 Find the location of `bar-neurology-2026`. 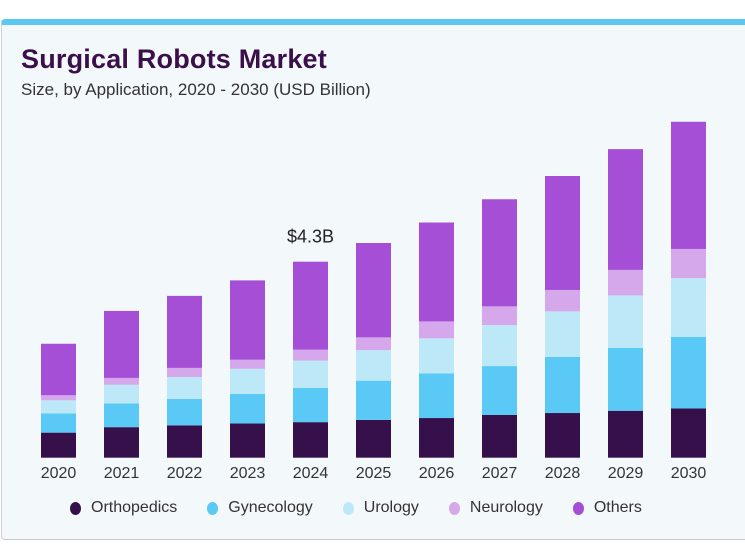

bar-neurology-2026 is located at coordinates (436, 330).